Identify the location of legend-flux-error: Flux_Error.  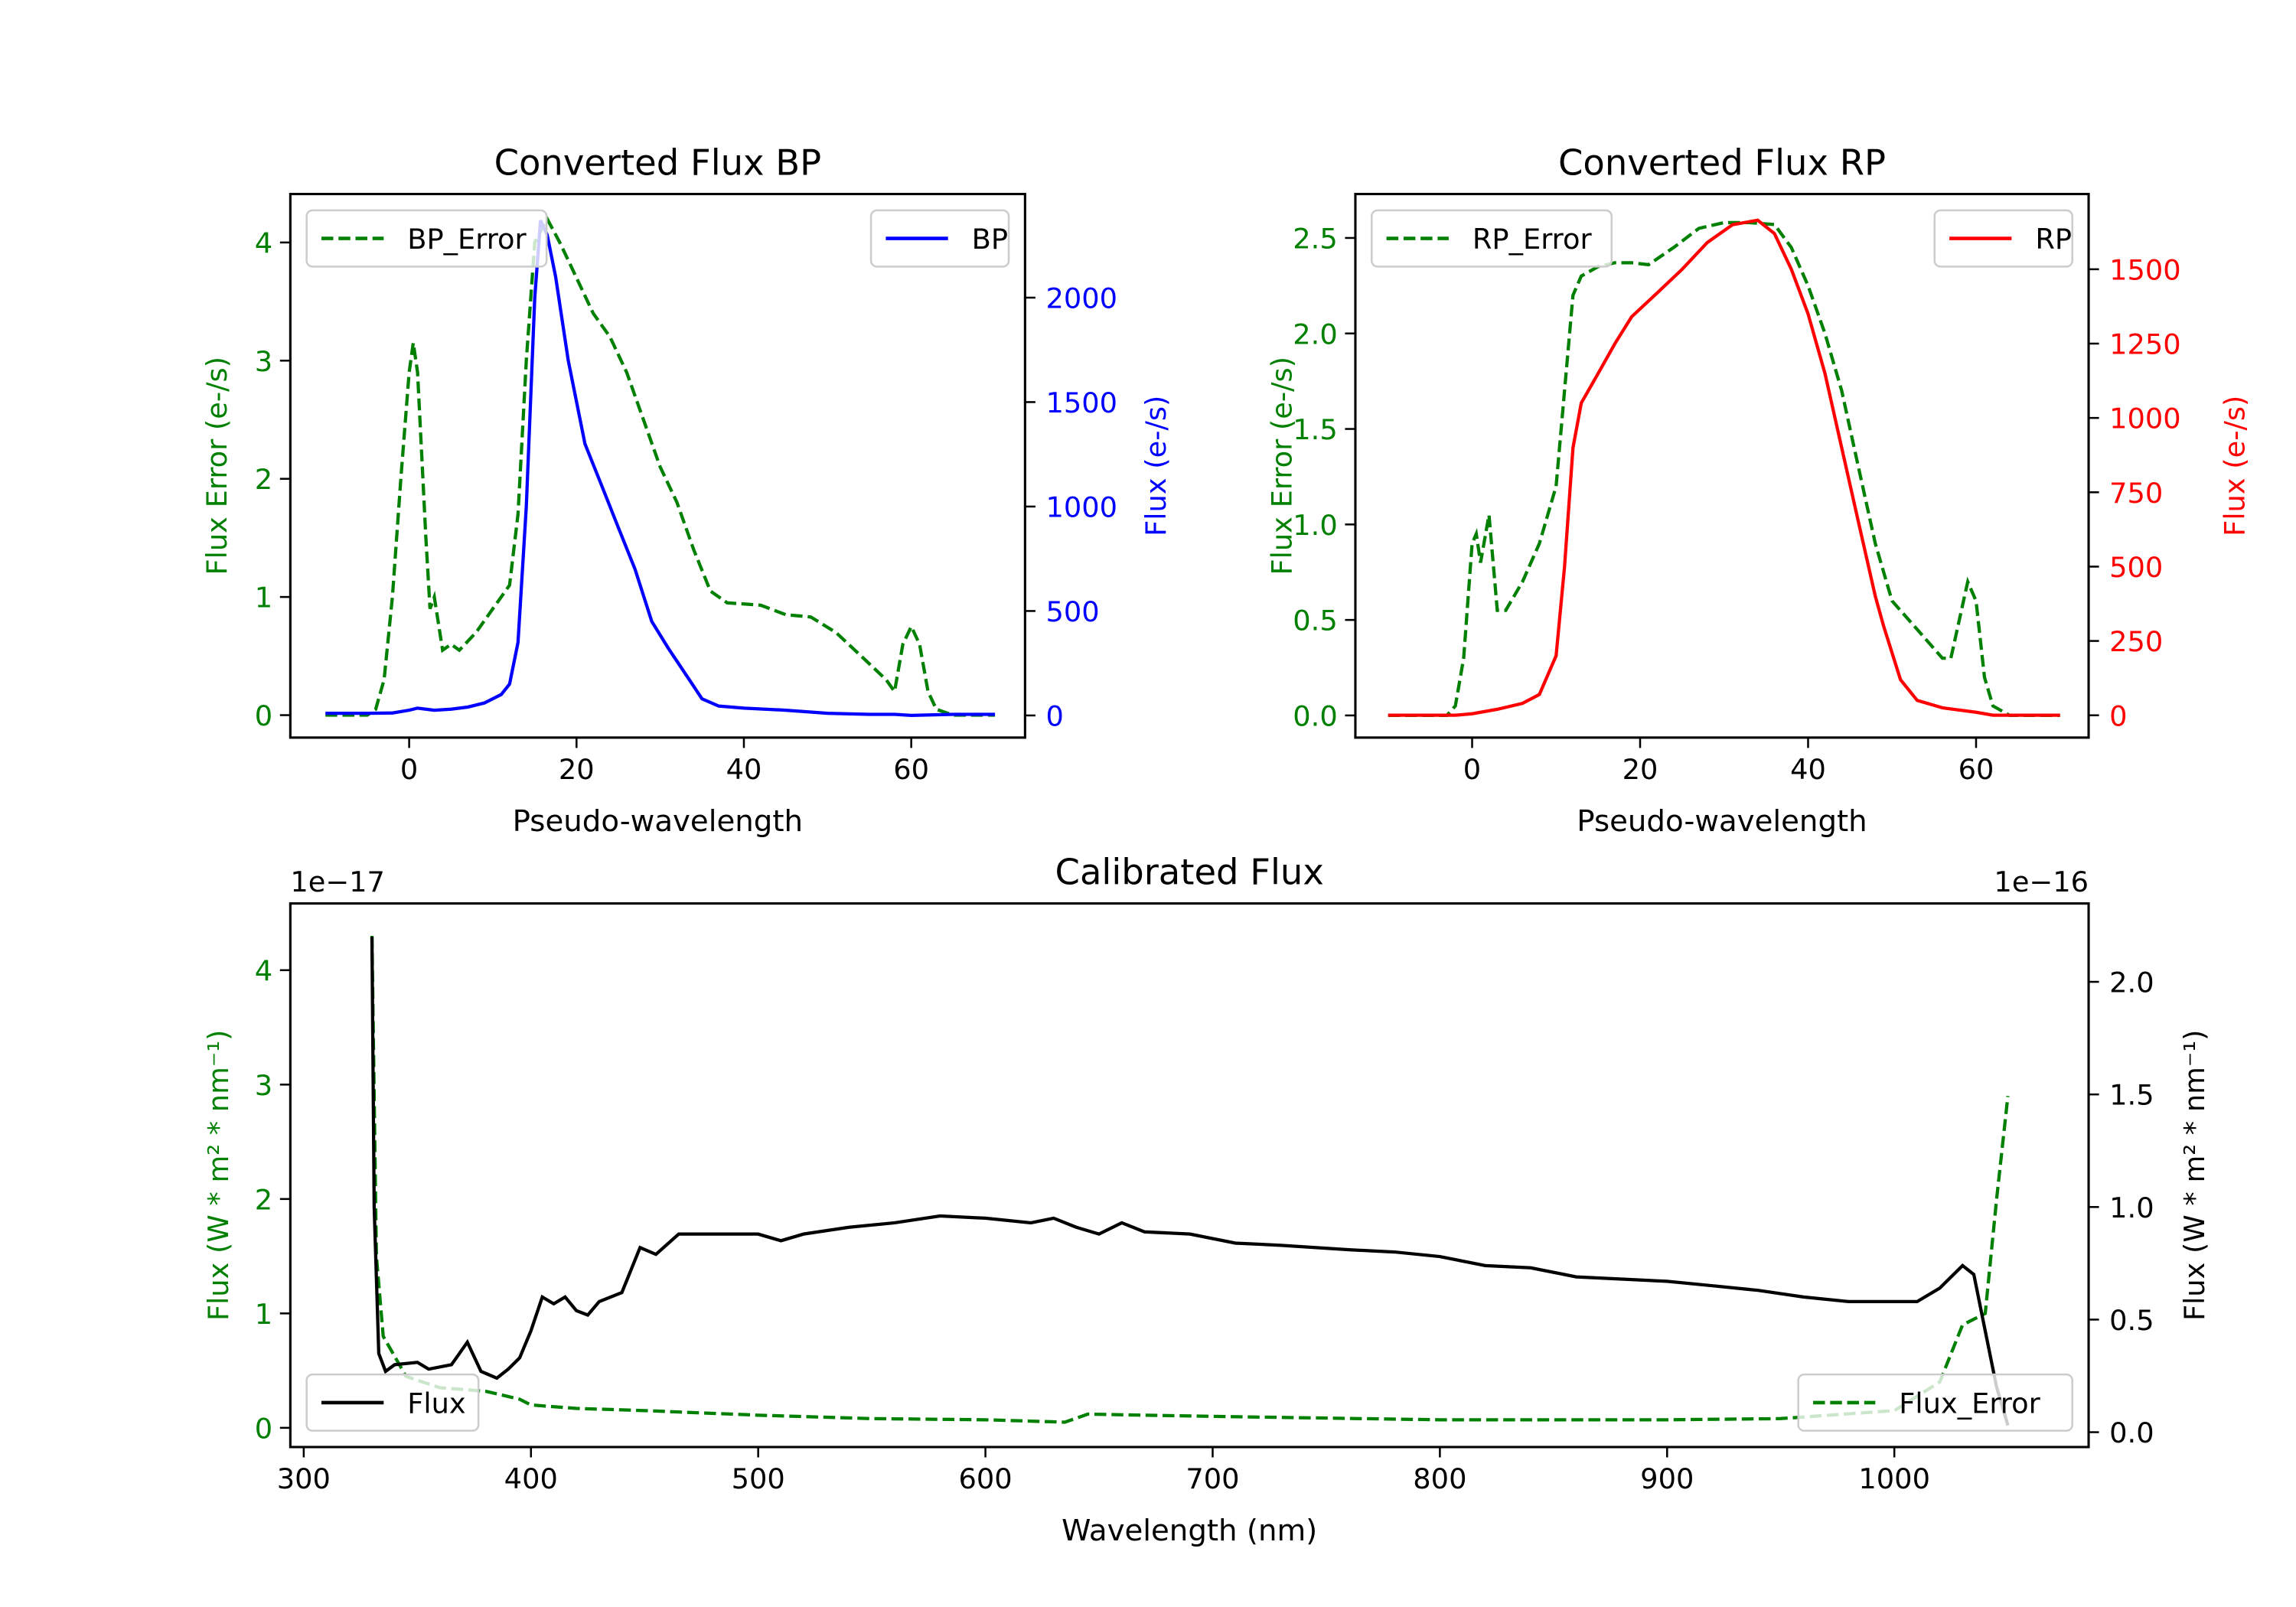
(1935, 1402).